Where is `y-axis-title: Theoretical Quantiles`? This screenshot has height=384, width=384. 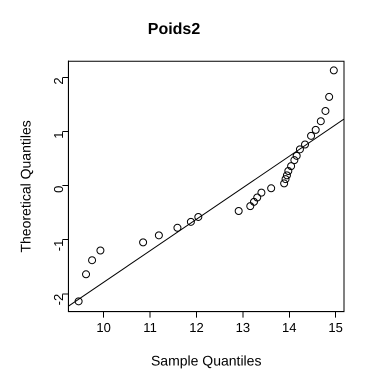
y-axis-title: Theoretical Quantiles is located at coordinates (25, 186).